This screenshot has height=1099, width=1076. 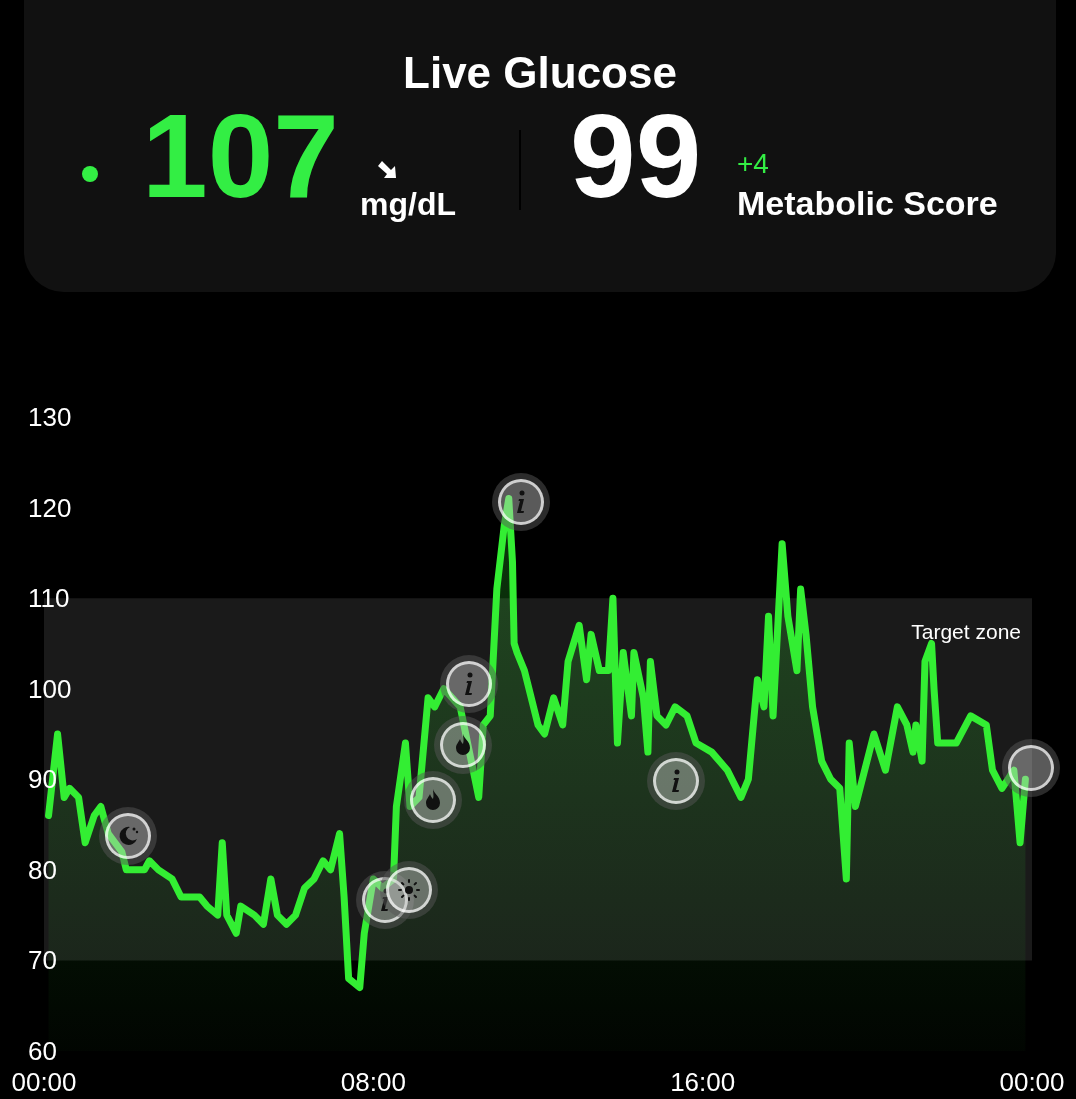 I want to click on x-tick-label: 08:00, so click(x=373, y=1082).